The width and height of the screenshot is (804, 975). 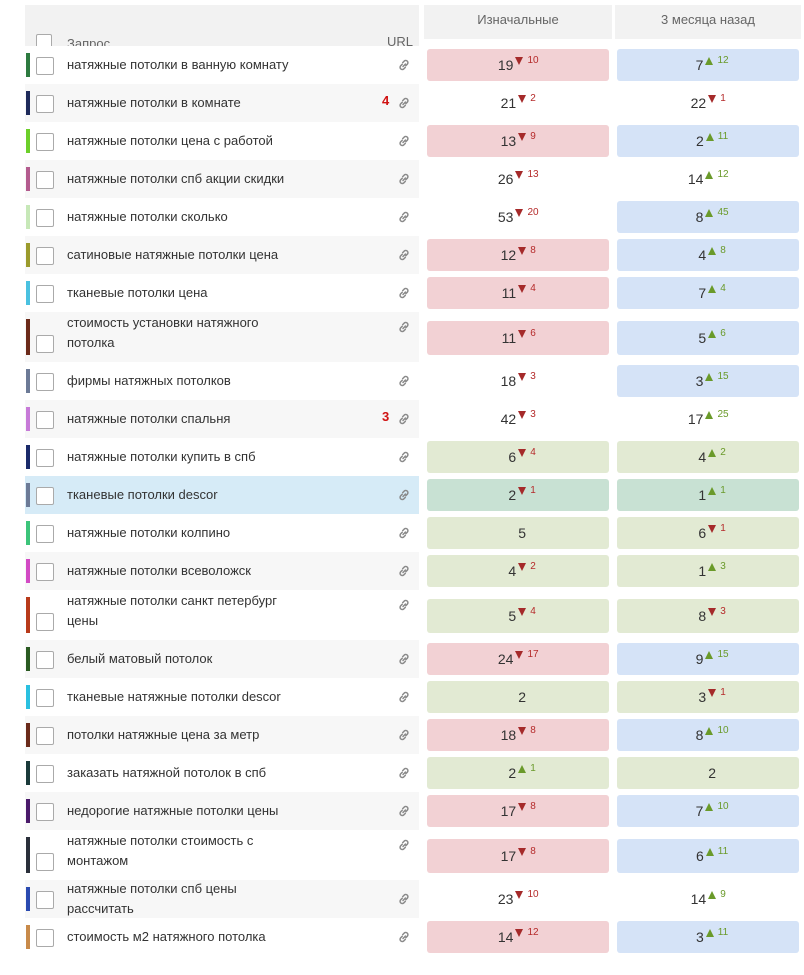 I want to click on position-cell: 14 9, so click(x=708, y=899).